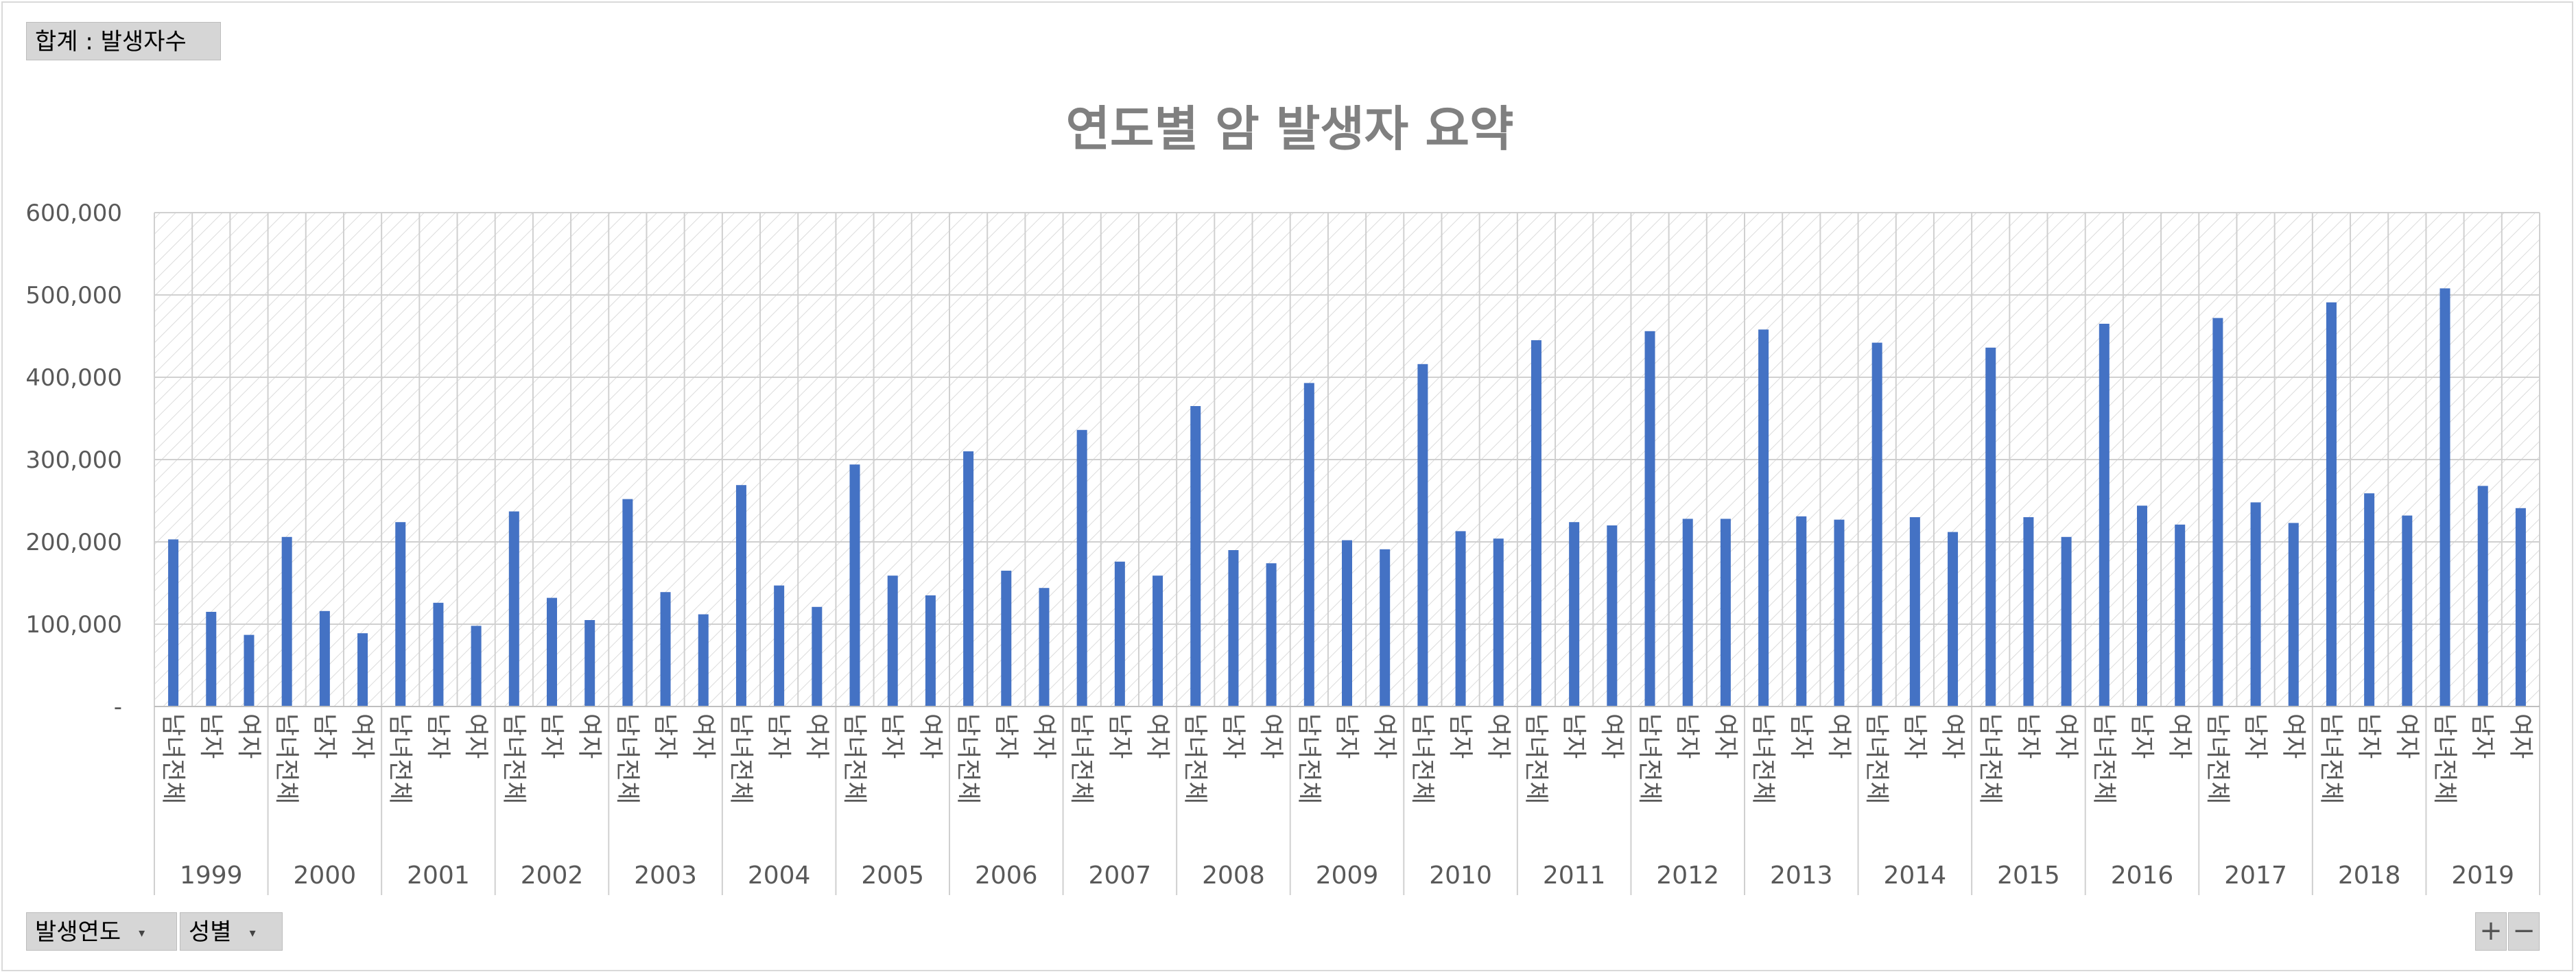  What do you see at coordinates (779, 876) in the screenshot?
I see `year-tick-label: 2004` at bounding box center [779, 876].